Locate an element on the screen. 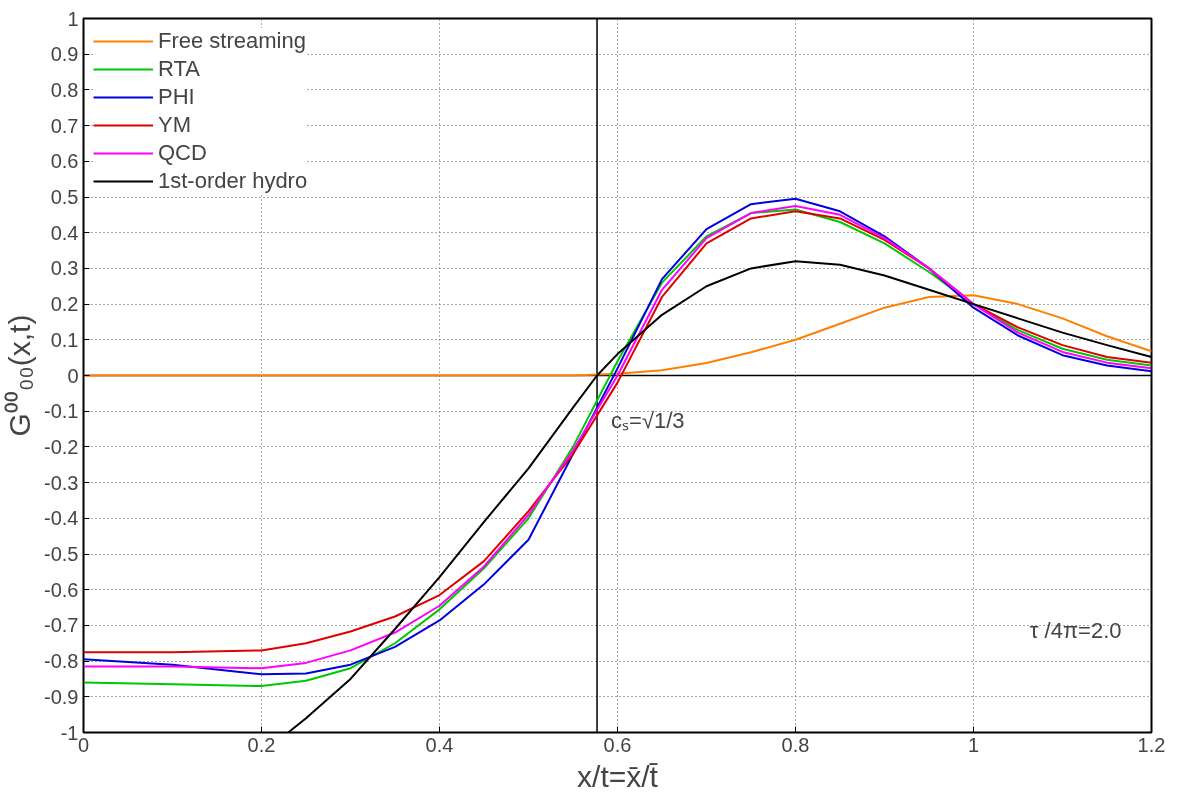 This screenshot has width=1181, height=795. y-tick-label: -0.4 is located at coordinates (61, 518).